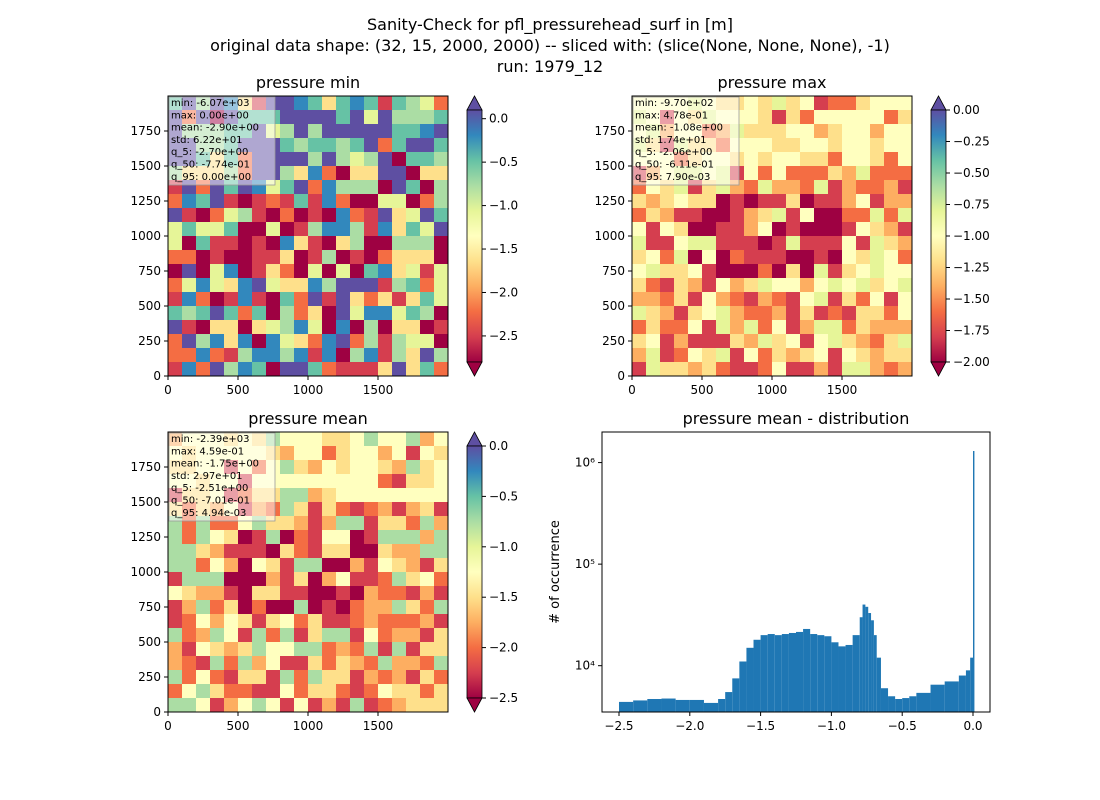  I want to click on y-tick-label: 0, so click(157, 376).